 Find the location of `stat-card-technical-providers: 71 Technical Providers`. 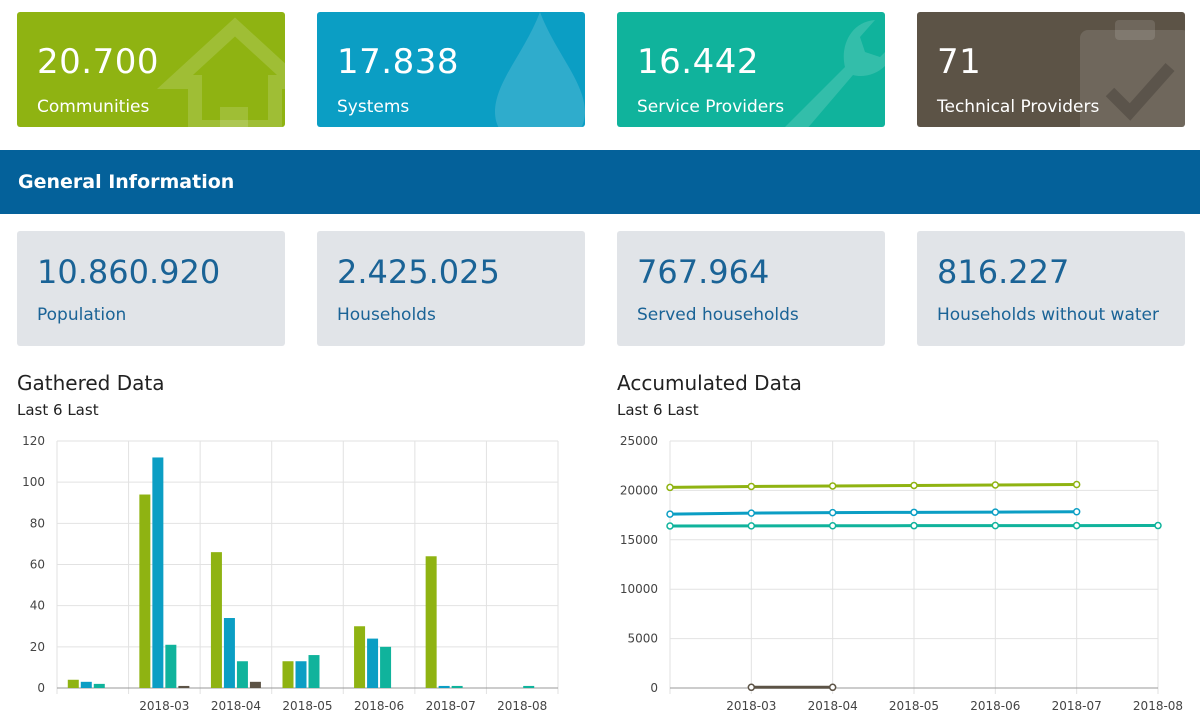

stat-card-technical-providers: 71 Technical Providers is located at coordinates (1051, 69).